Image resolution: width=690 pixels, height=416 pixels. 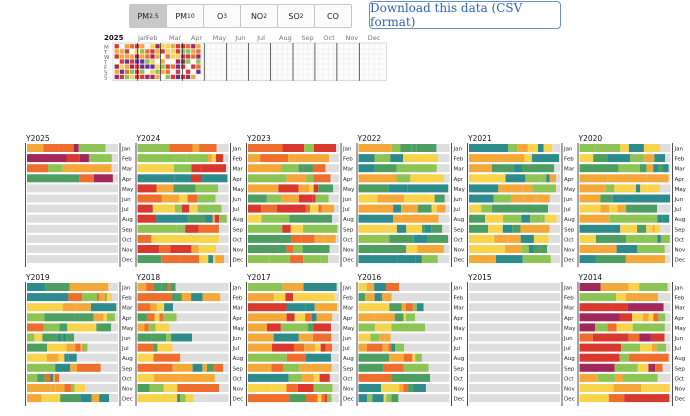 I want to click on tab-pm25: PM 2.5, so click(x=148, y=16).